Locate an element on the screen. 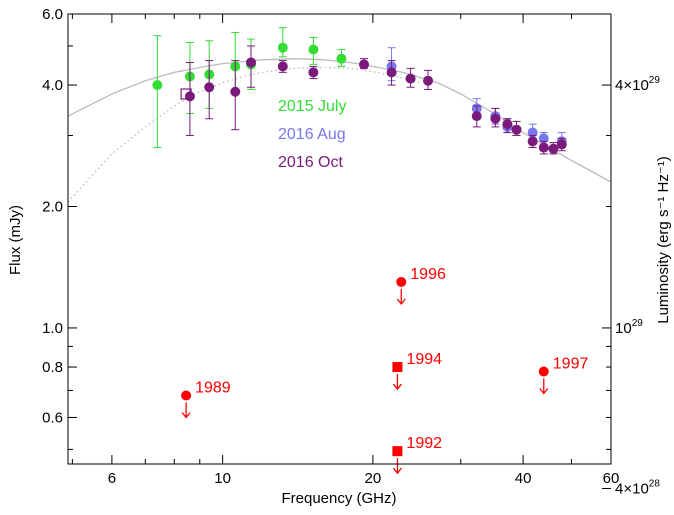  limit-label: 1992 is located at coordinates (424, 443).